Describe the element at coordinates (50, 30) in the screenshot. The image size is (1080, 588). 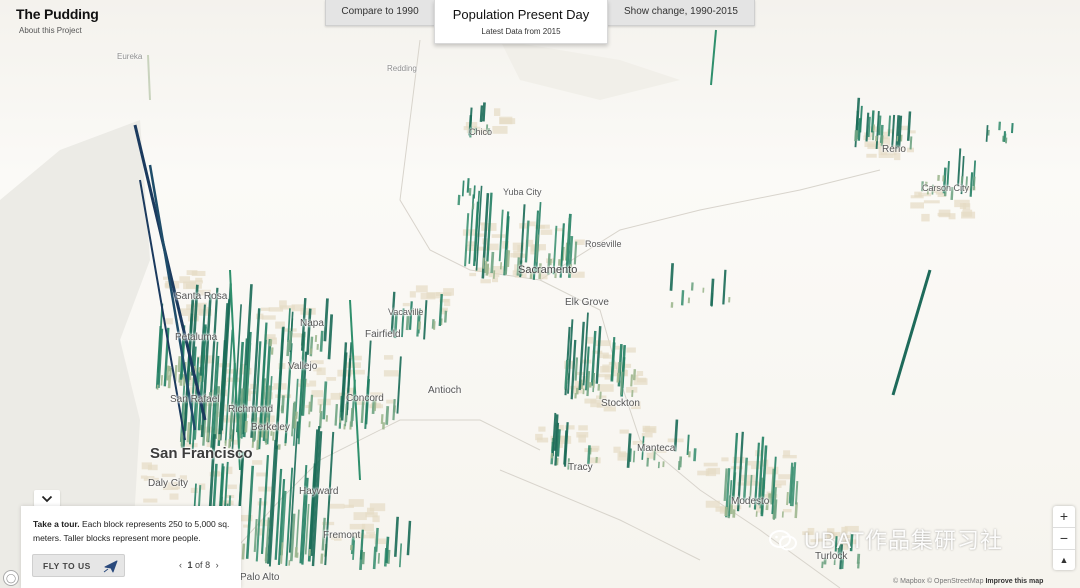
I see `about-link: About this Project` at that location.